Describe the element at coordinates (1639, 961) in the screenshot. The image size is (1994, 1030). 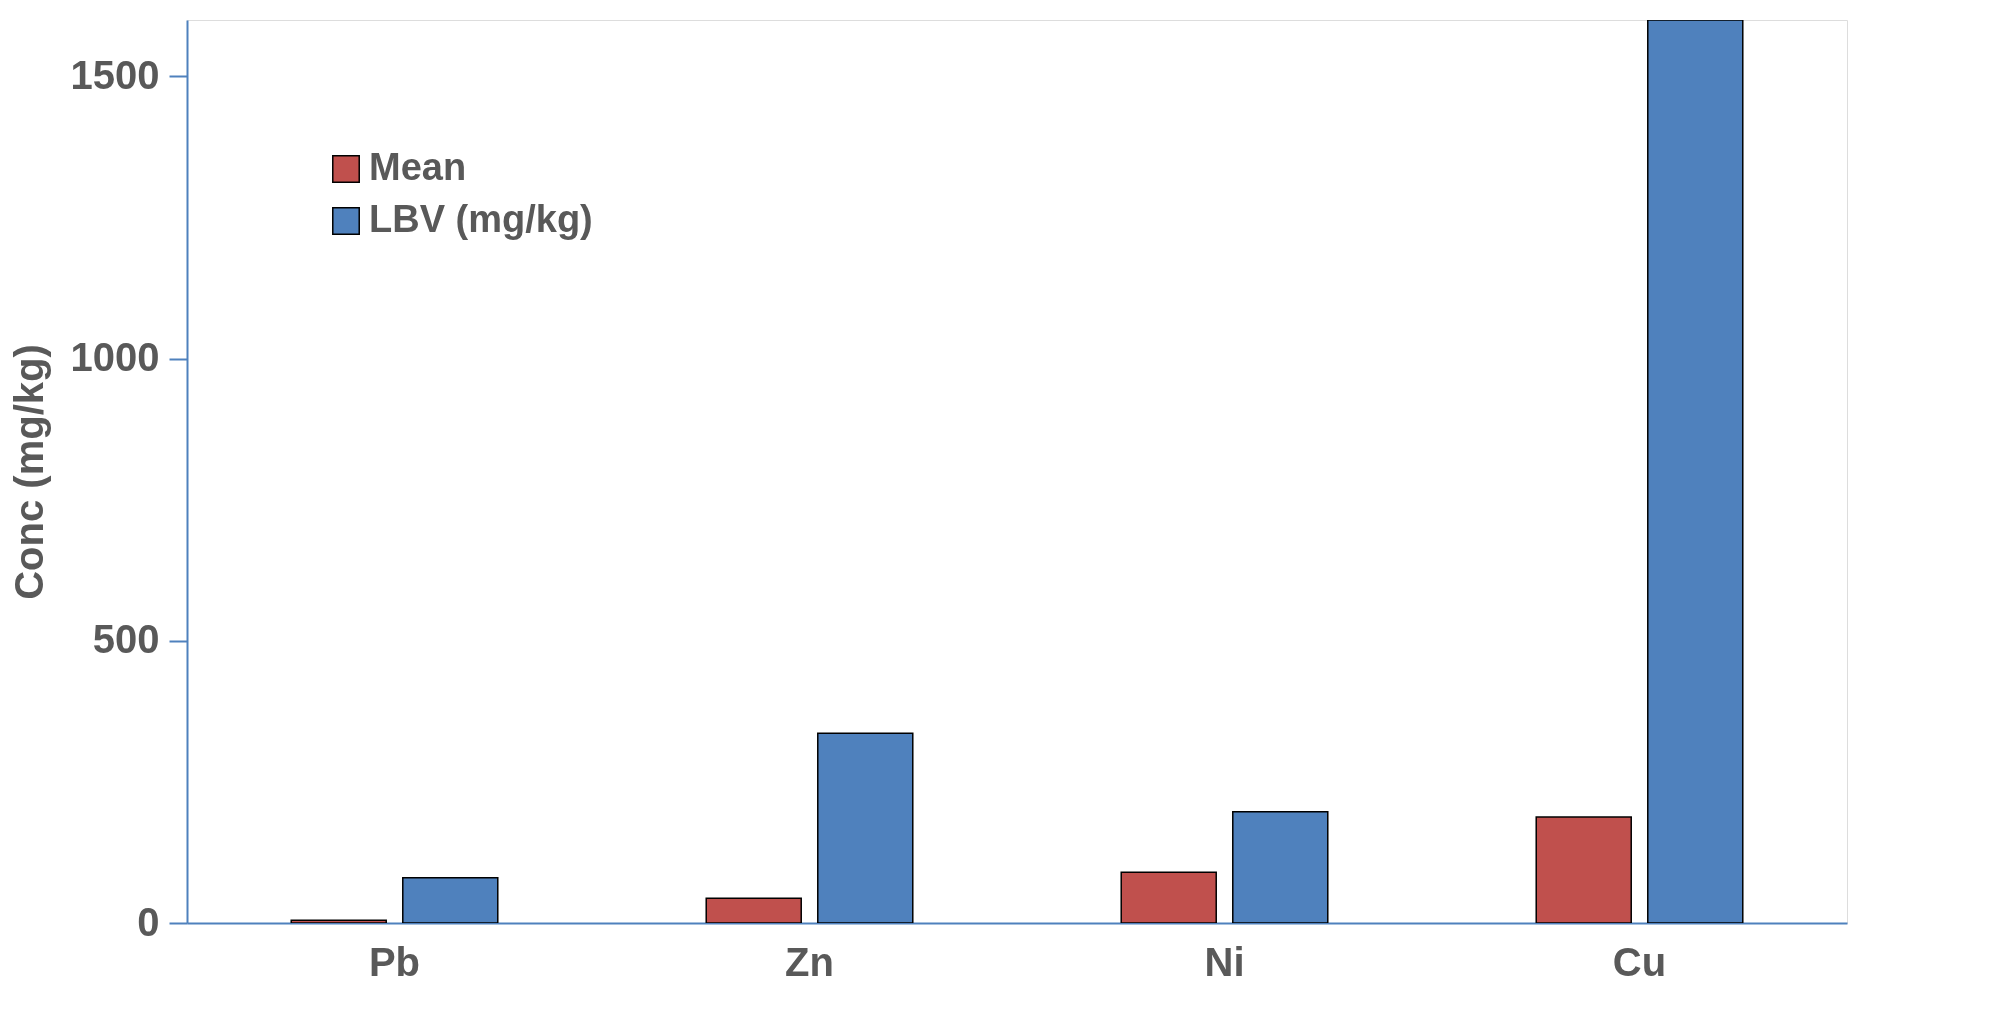
I see `x-tick-label: Cu` at that location.